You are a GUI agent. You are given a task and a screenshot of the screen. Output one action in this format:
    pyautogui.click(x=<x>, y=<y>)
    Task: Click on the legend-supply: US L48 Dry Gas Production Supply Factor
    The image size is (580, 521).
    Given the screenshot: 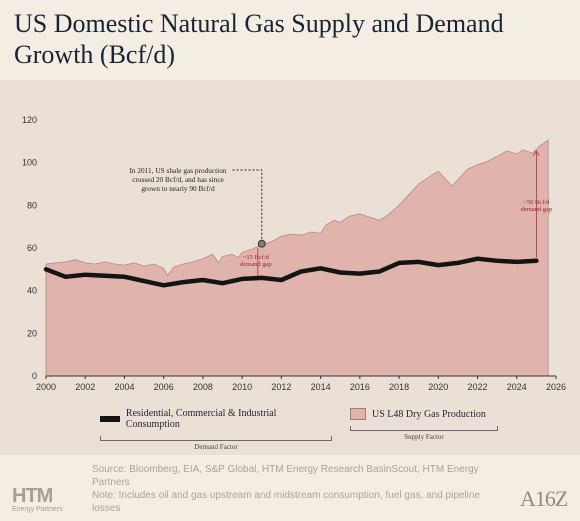 What is the action you would take?
    pyautogui.click(x=424, y=428)
    